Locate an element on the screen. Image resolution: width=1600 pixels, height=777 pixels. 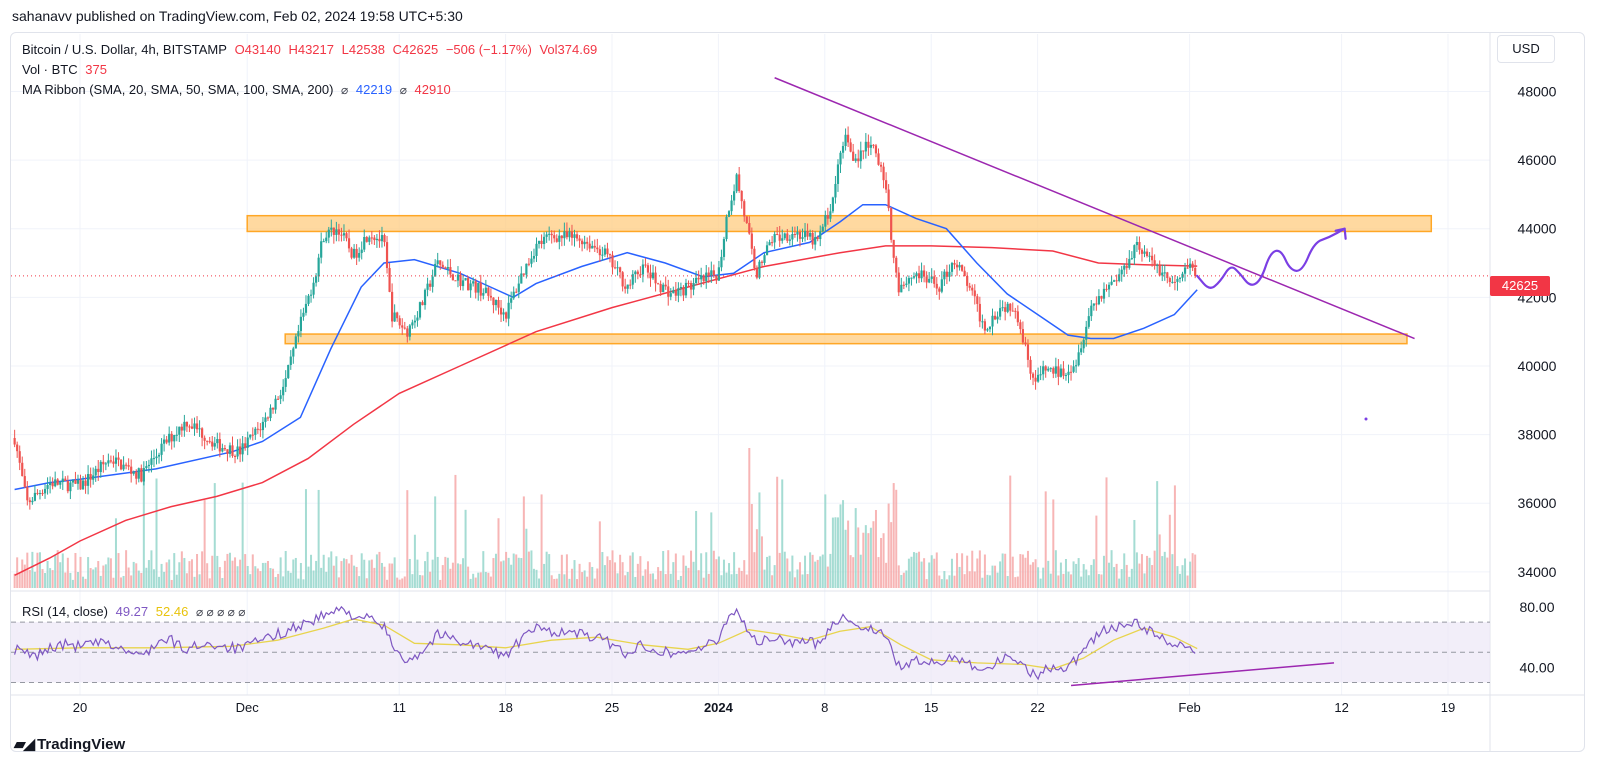
price-tick-label: 36000 is located at coordinates (1537, 503).